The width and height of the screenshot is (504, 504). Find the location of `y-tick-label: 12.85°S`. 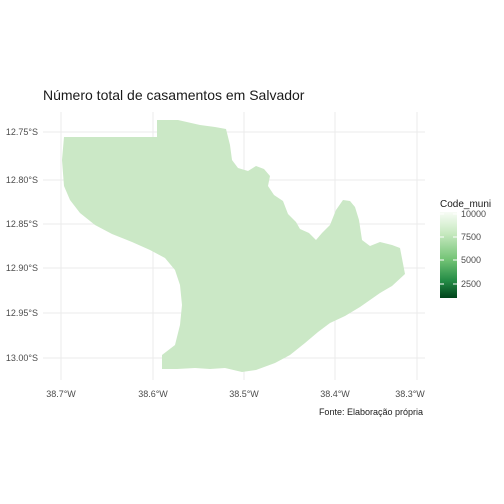

y-tick-label: 12.85°S is located at coordinates (22, 224).